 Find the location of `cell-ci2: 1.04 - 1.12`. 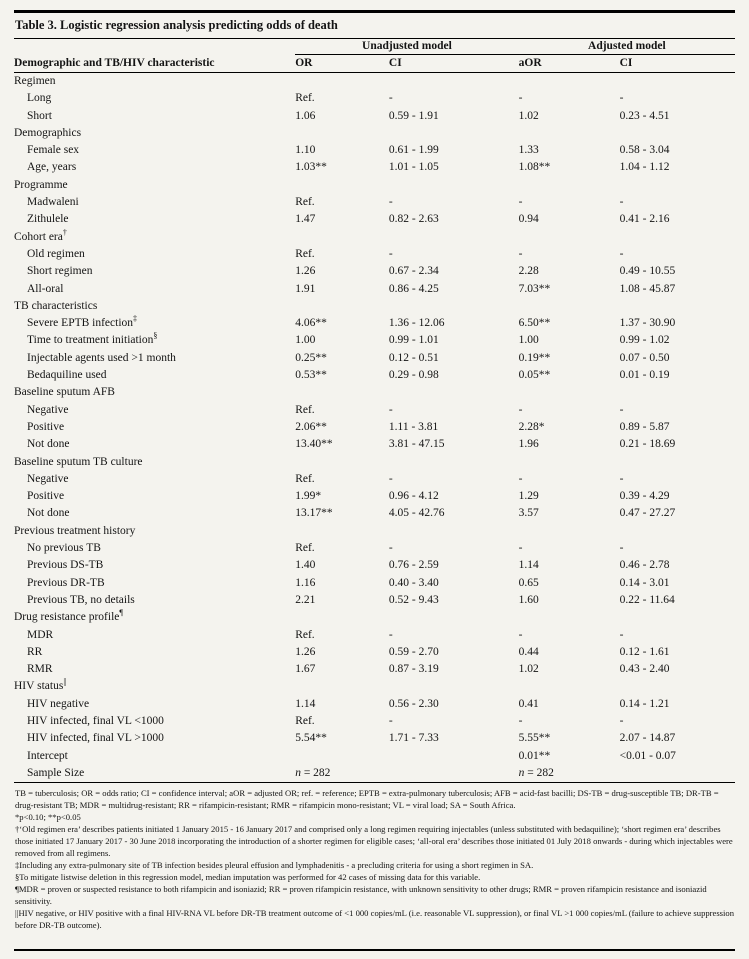

cell-ci2: 1.04 - 1.12 is located at coordinates (644, 167).